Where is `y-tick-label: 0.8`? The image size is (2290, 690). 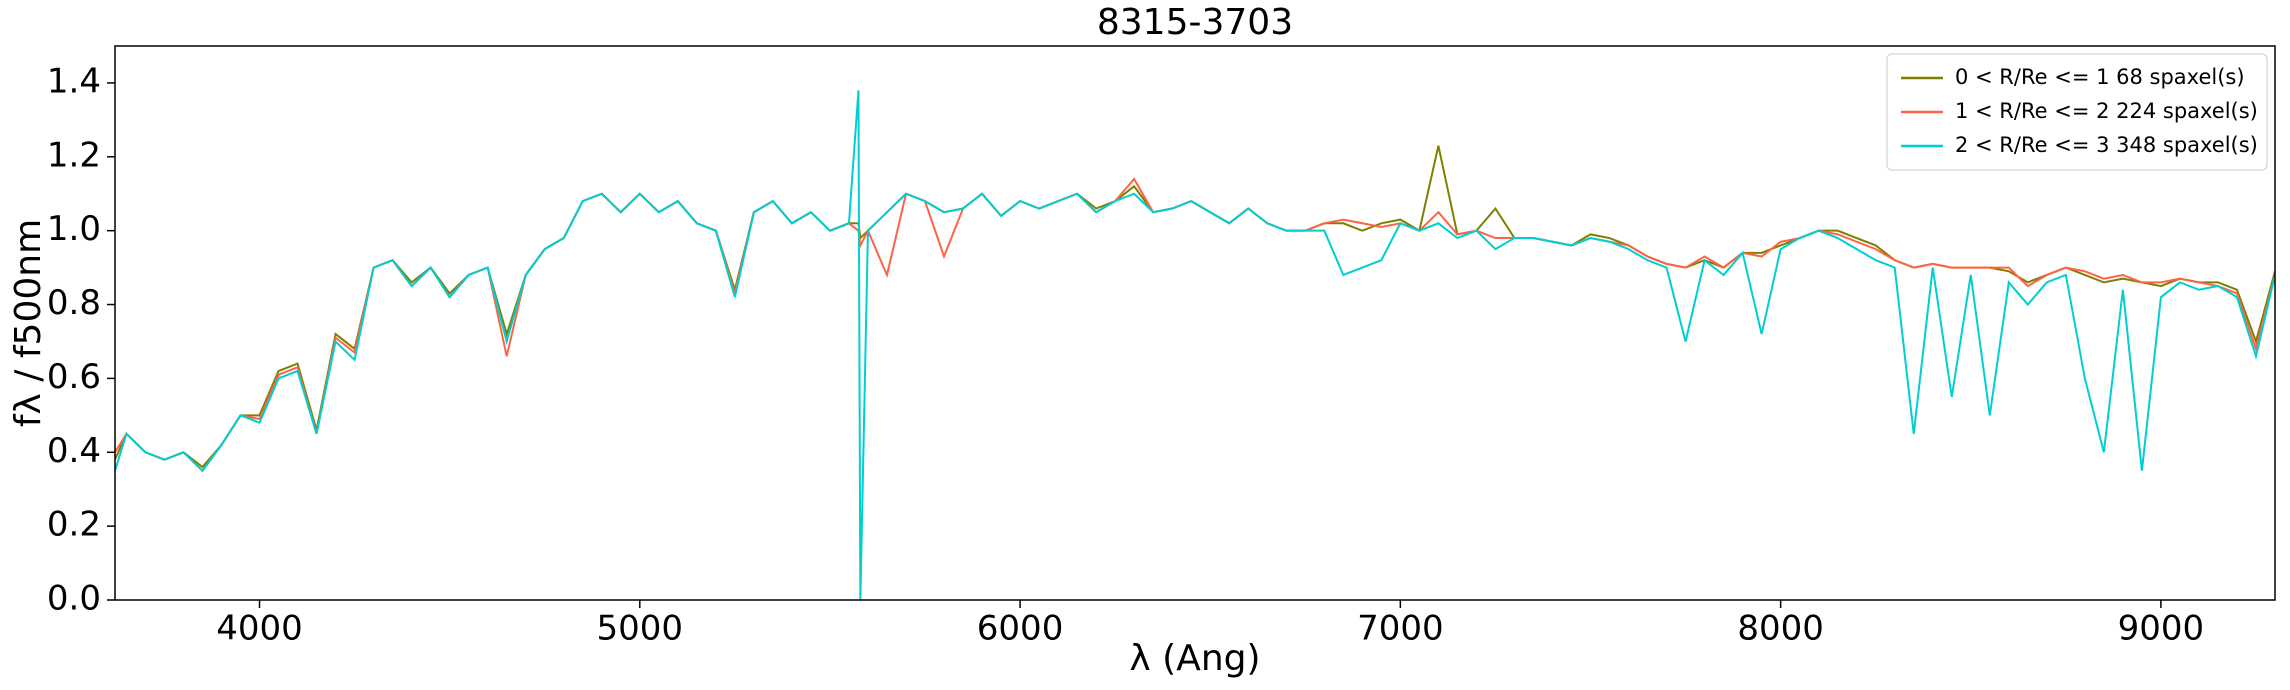
y-tick-label: 0.8 is located at coordinates (74, 303).